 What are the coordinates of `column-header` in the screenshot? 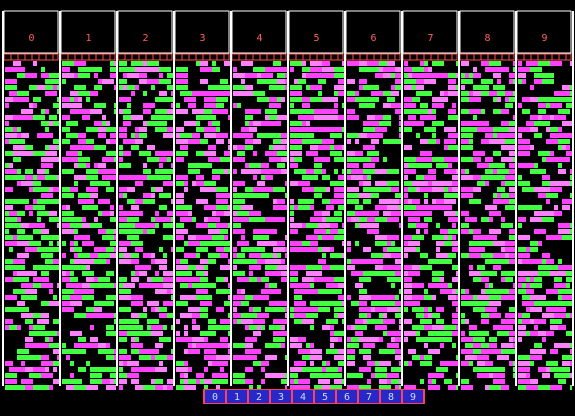 It's located at (145, 32).